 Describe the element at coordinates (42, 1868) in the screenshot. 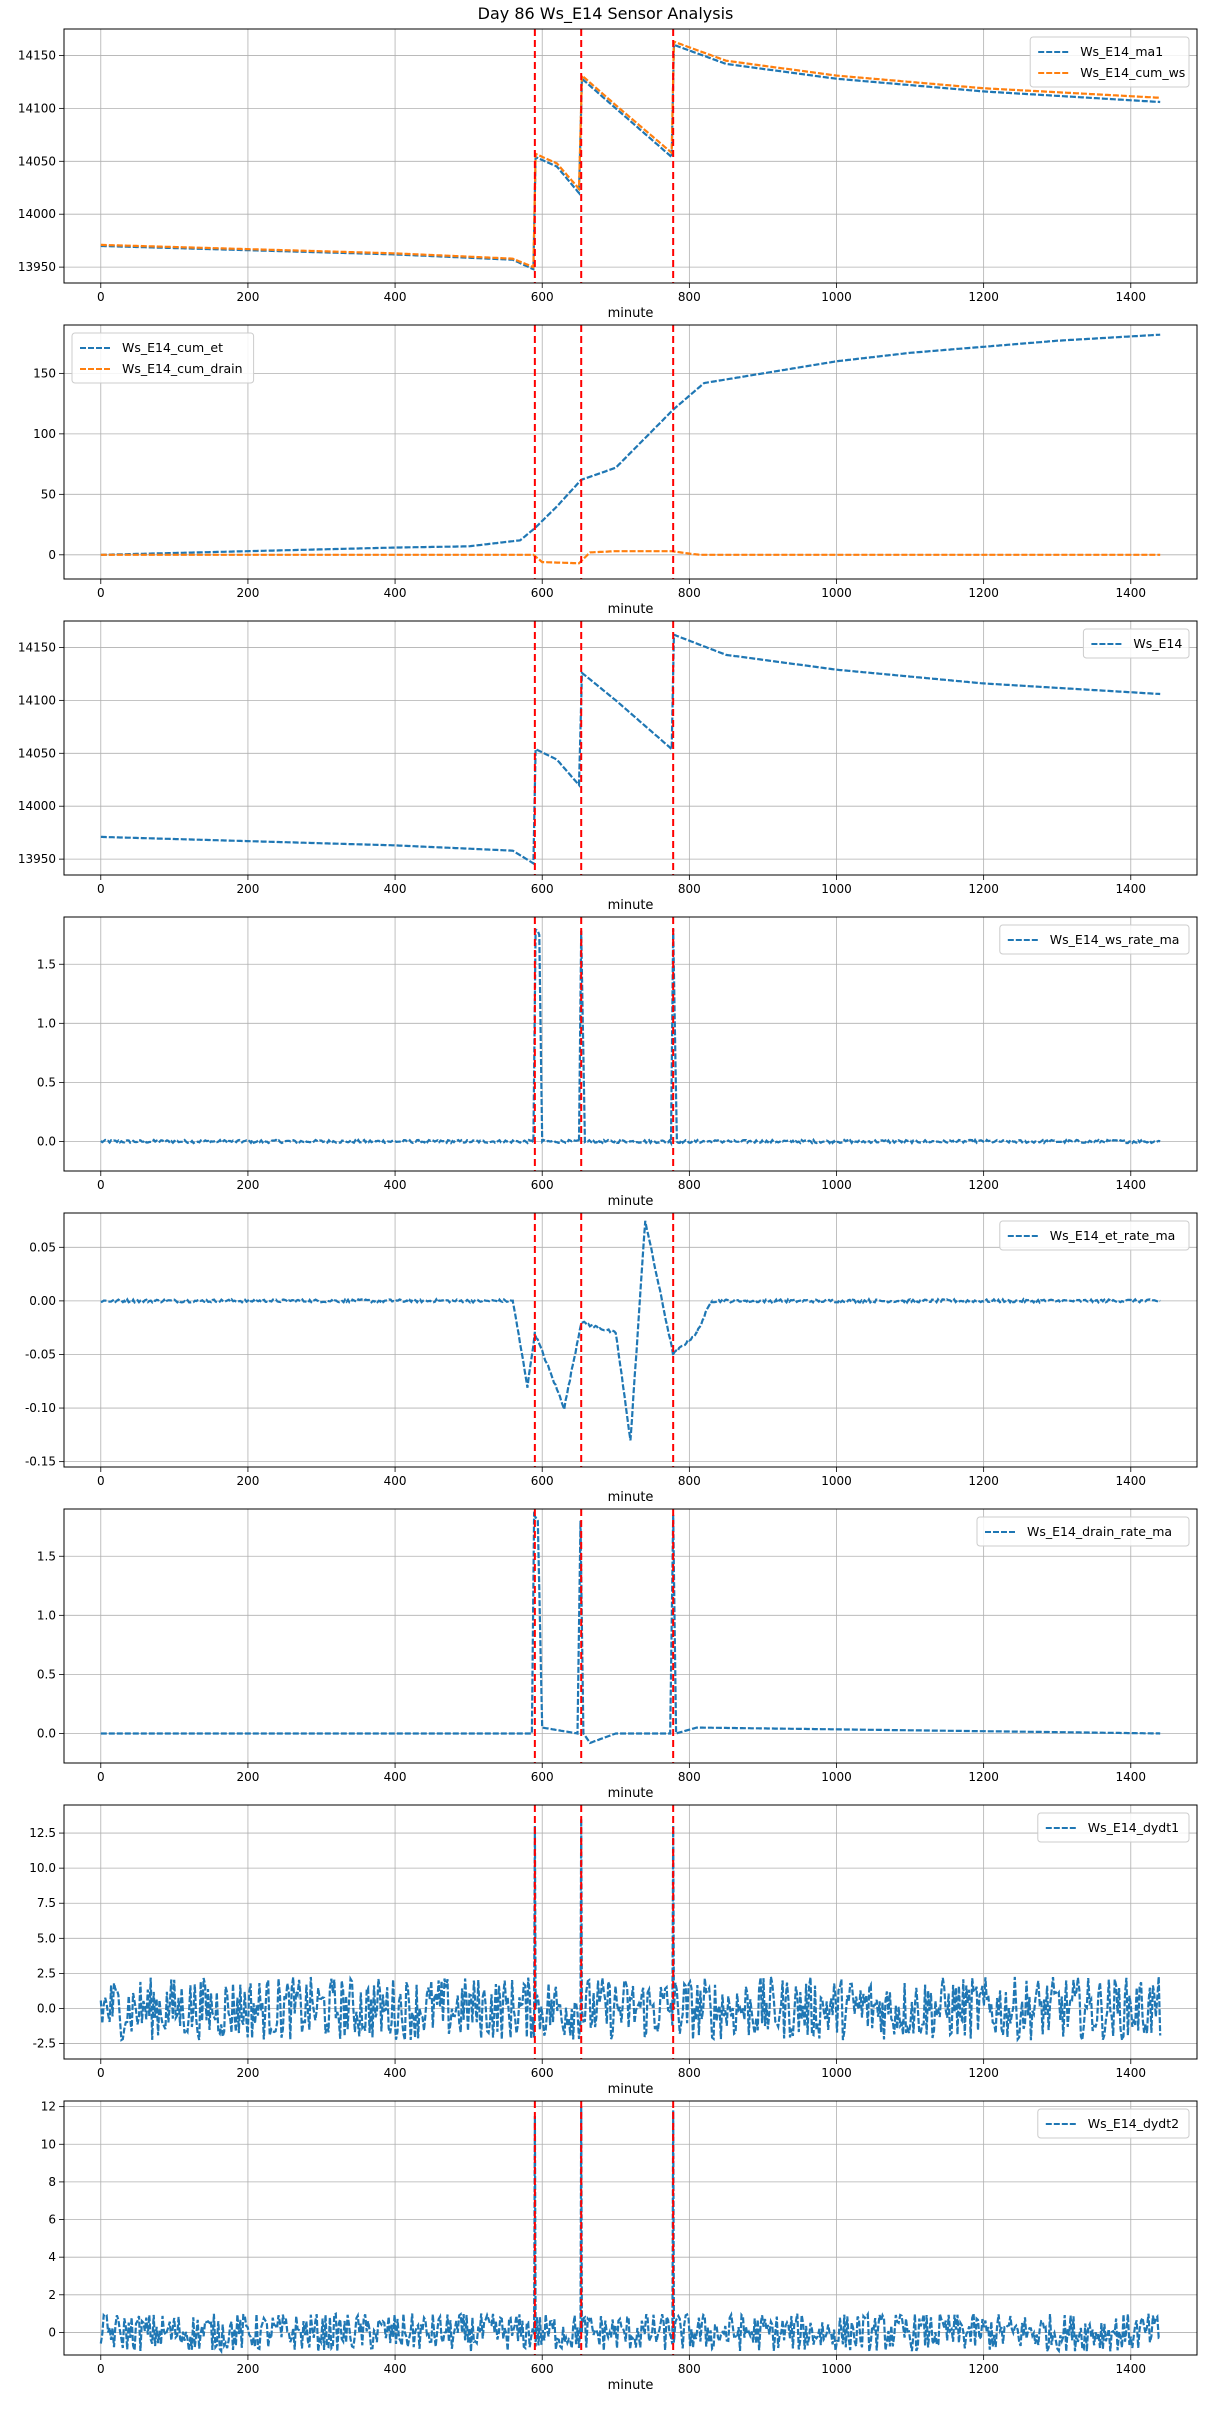

I see `y-tick-label: 10.0` at that location.